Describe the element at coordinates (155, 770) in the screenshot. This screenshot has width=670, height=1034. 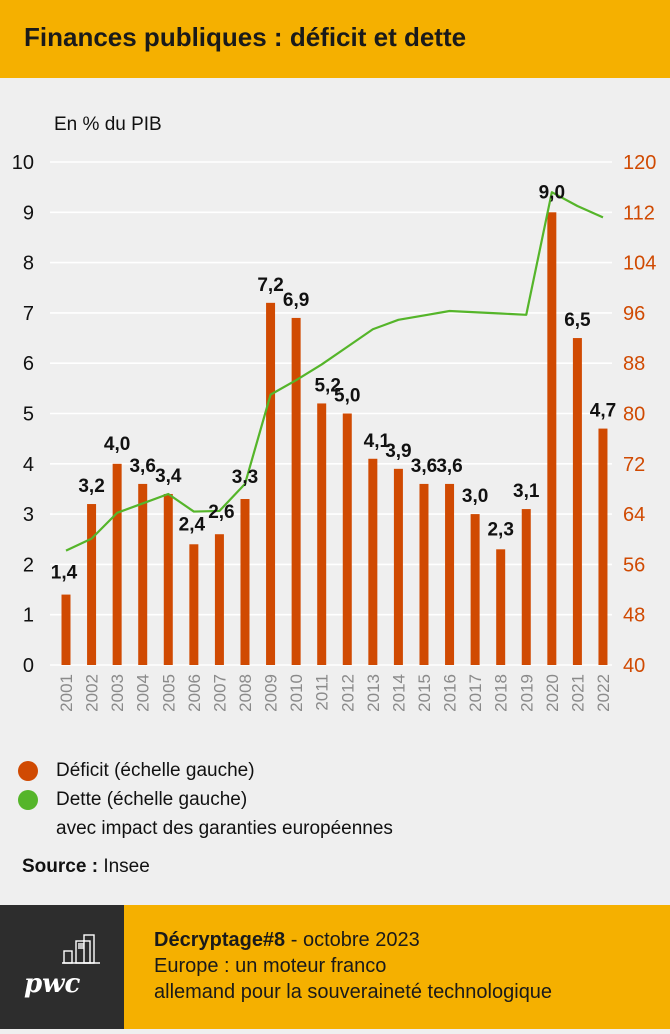
I see `legend-deficit-label: Déficit (échelle gauche)` at that location.